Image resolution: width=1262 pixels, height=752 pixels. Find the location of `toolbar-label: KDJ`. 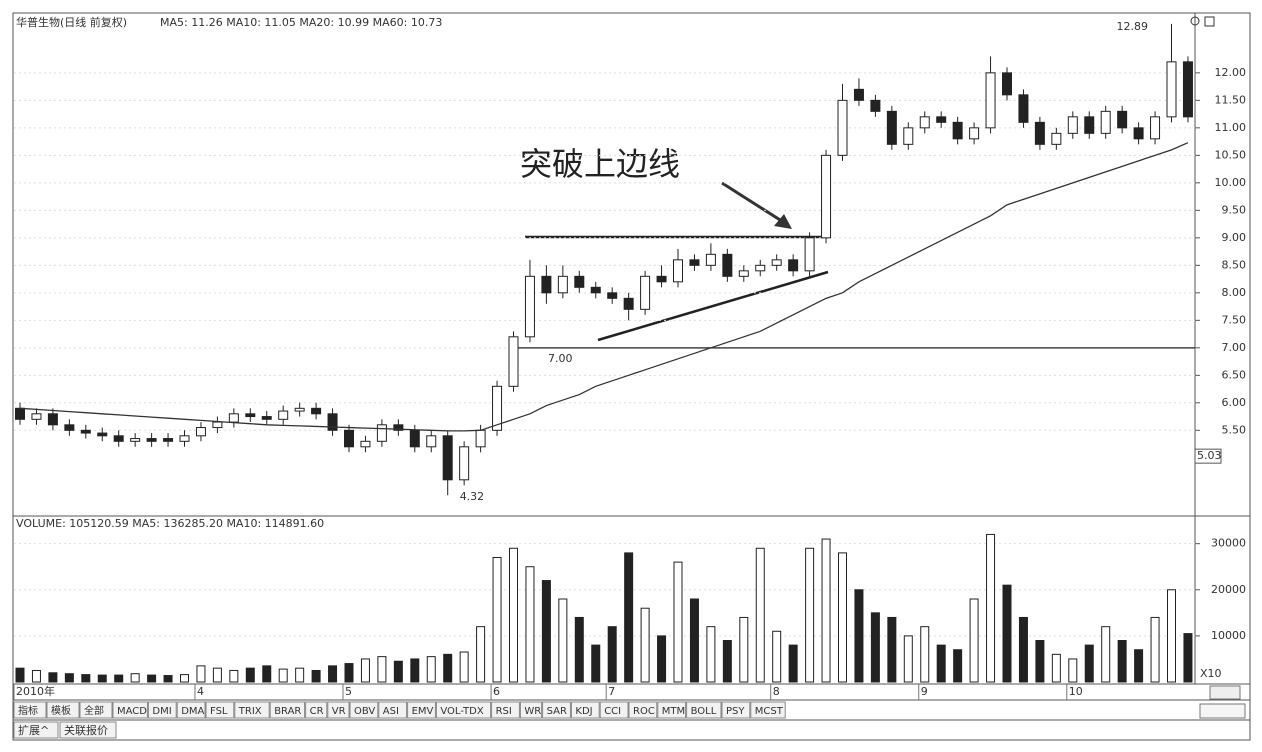

toolbar-label: KDJ is located at coordinates (583, 711).